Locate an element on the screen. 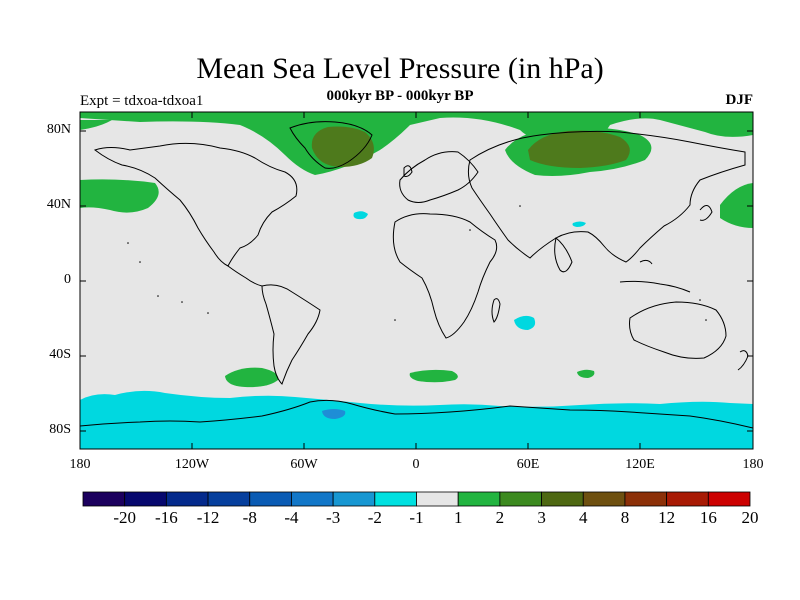 Image resolution: width=800 pixels, height=600 pixels. colorbar-tick-label: -1 is located at coordinates (416, 517).